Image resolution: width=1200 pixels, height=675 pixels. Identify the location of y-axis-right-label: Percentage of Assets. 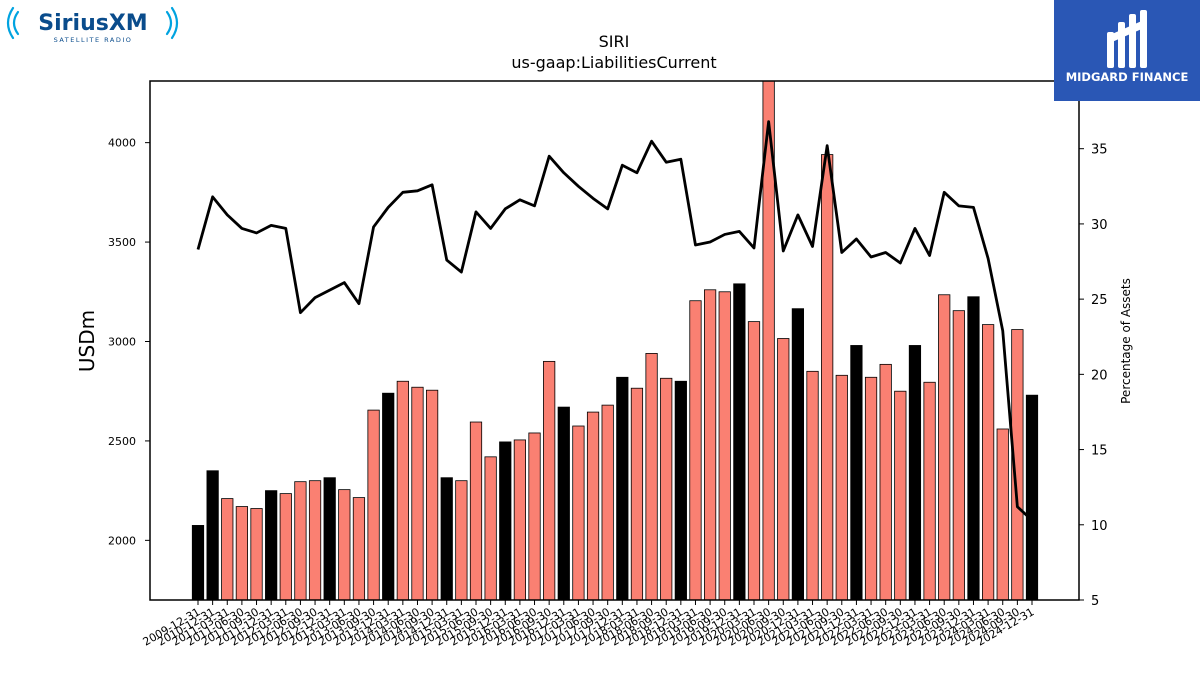
(1126, 341).